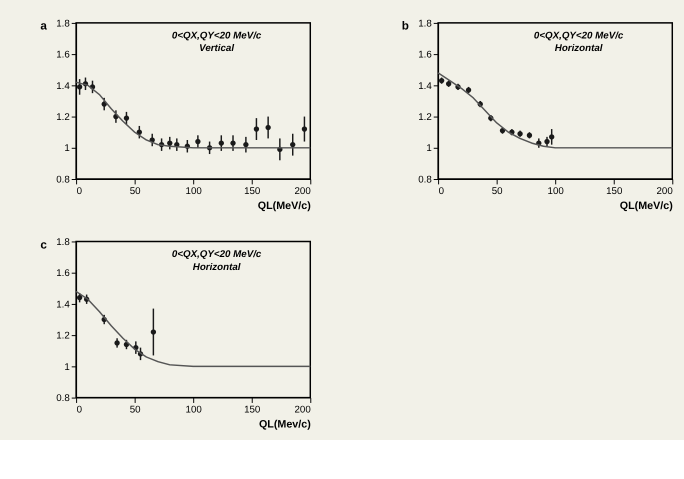 Image resolution: width=684 pixels, height=479 pixels. Describe the element at coordinates (405, 26) in the screenshot. I see `text: b` at that location.